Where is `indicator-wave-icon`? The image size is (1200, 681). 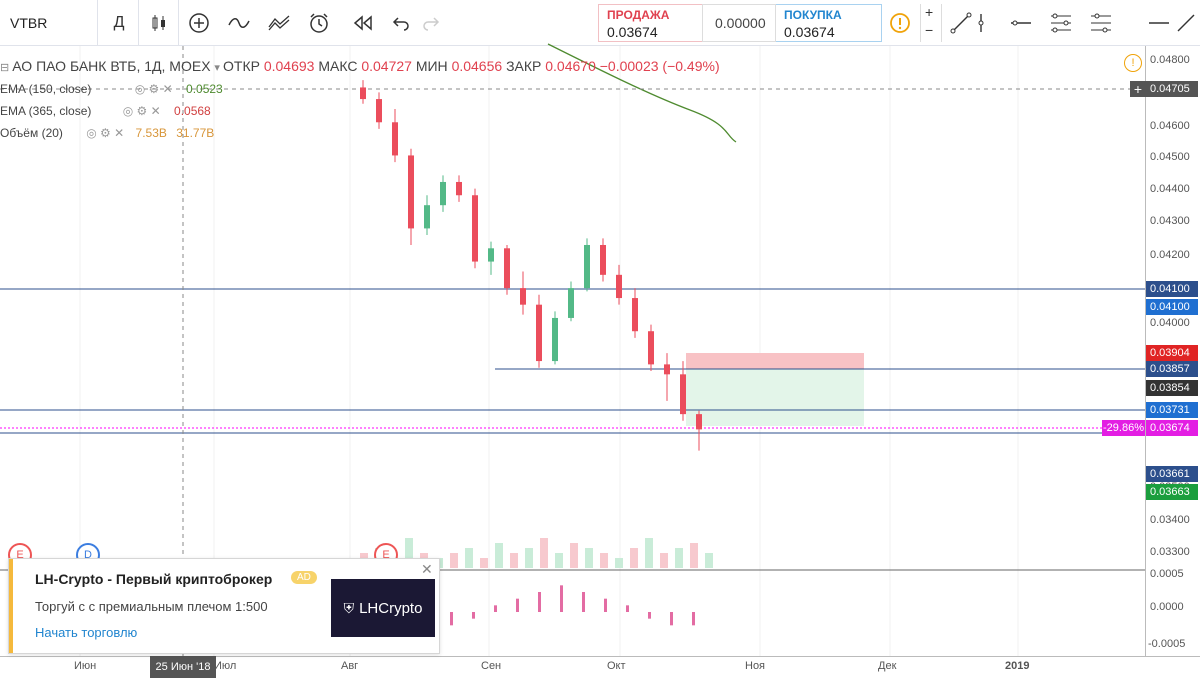 indicator-wave-icon is located at coordinates (239, 23).